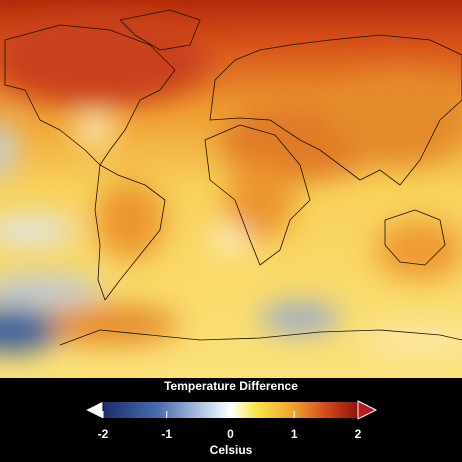  Describe the element at coordinates (166, 434) in the screenshot. I see `colorbar-tick-label: -1` at that location.